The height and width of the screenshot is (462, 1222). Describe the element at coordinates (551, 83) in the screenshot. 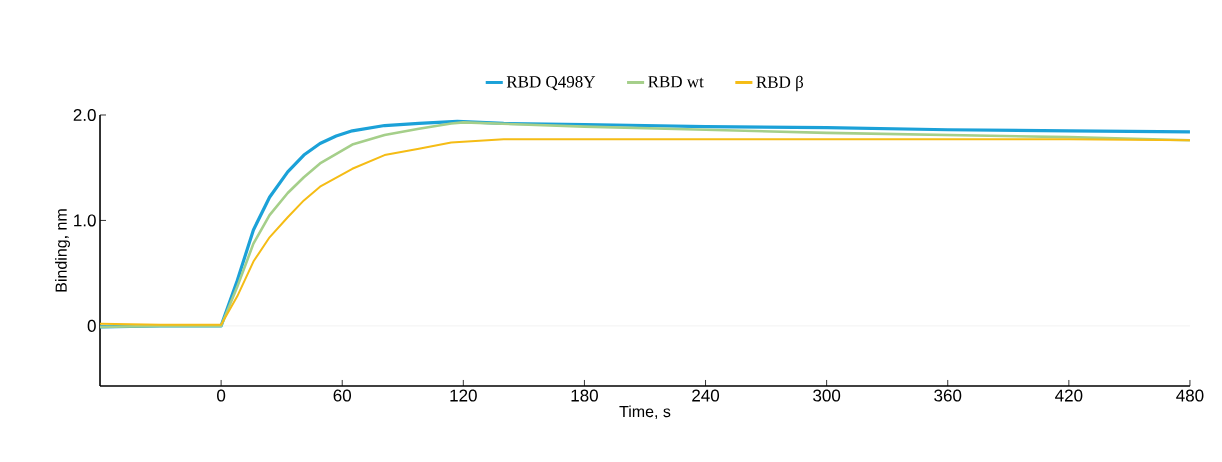

I see `legend-label: RBD Q498Y` at that location.